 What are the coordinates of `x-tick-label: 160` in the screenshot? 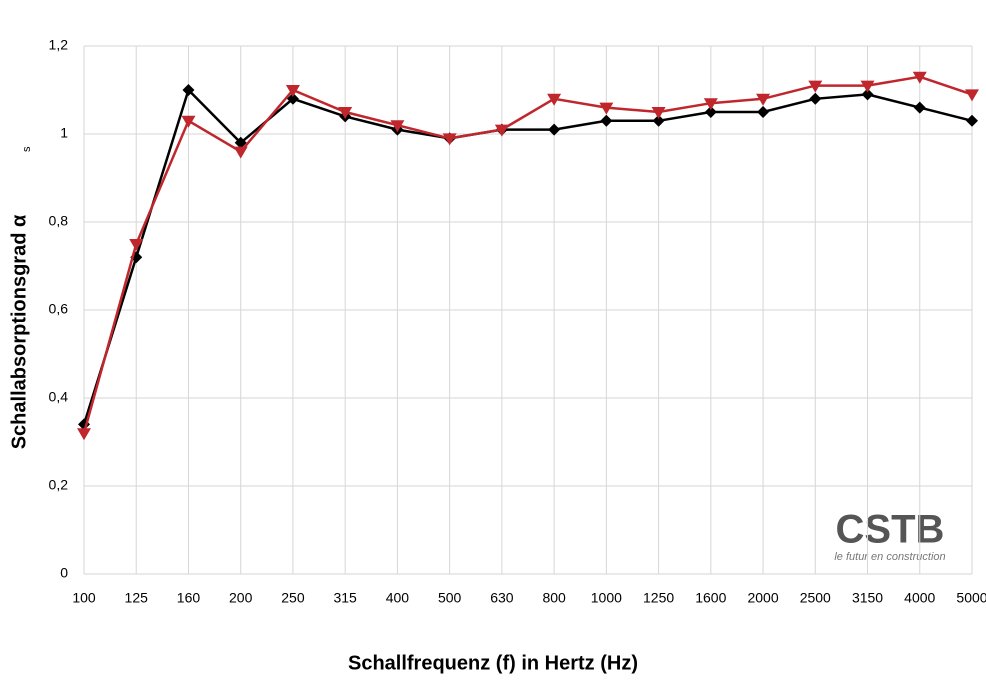 It's located at (189, 598).